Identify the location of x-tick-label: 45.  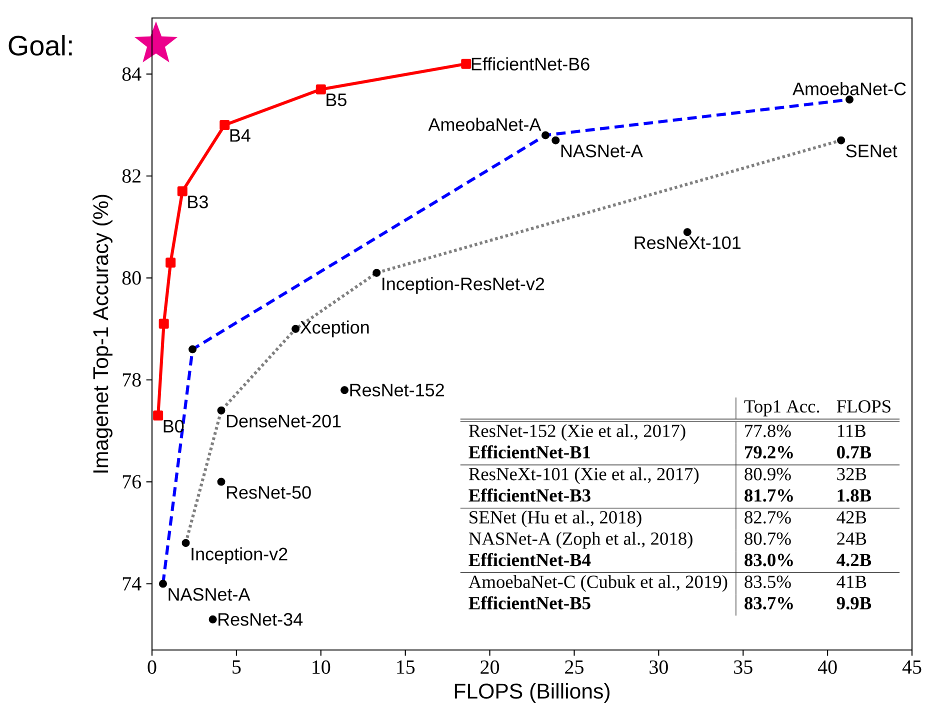
(912, 667).